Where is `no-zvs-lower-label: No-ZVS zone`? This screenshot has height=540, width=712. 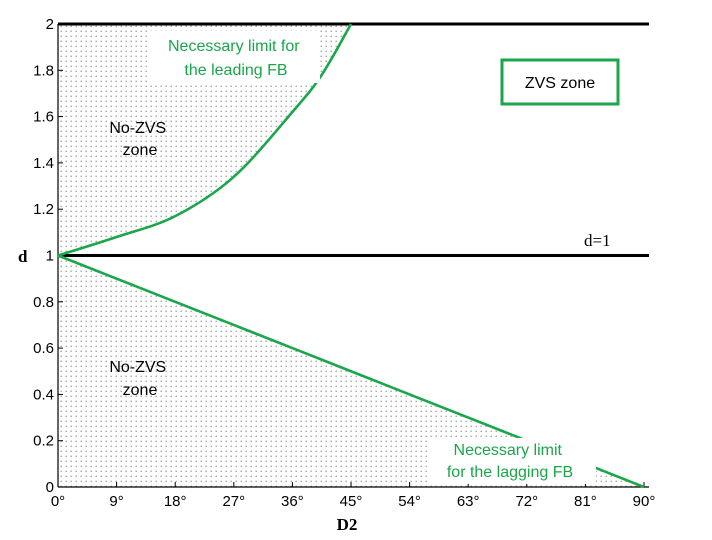 no-zvs-lower-label: No-ZVS zone is located at coordinates (139, 379).